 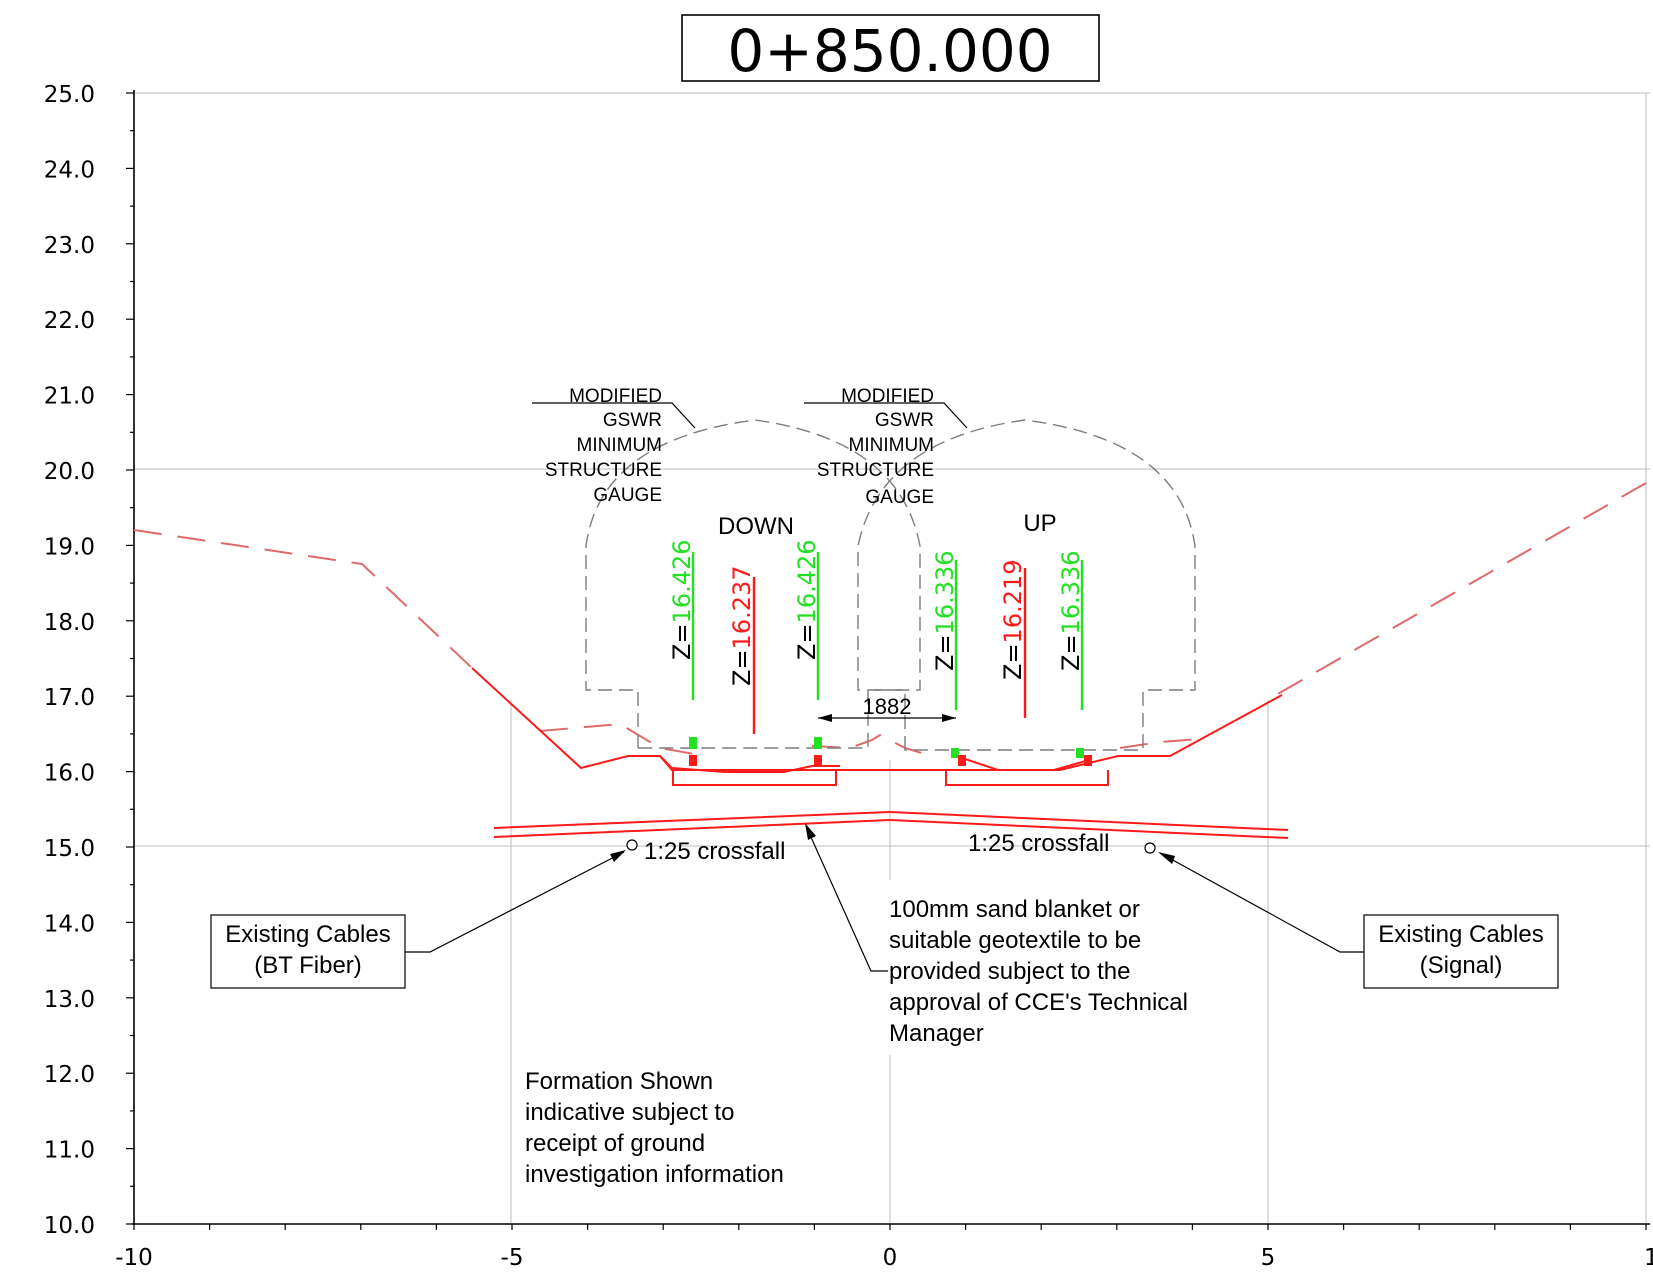 I want to click on rail-down-right, so click(x=818, y=751).